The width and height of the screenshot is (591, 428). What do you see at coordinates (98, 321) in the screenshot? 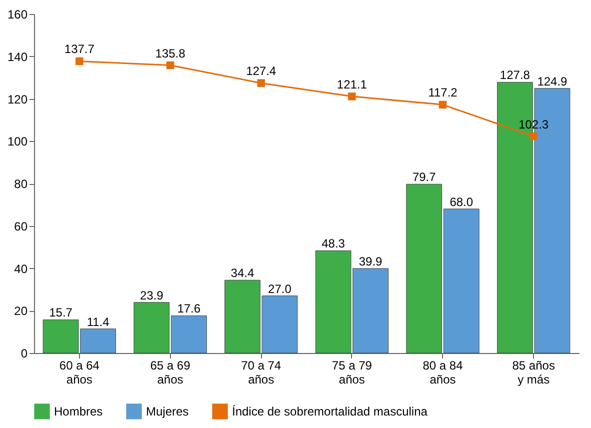
I see `data-label: 11.4` at bounding box center [98, 321].